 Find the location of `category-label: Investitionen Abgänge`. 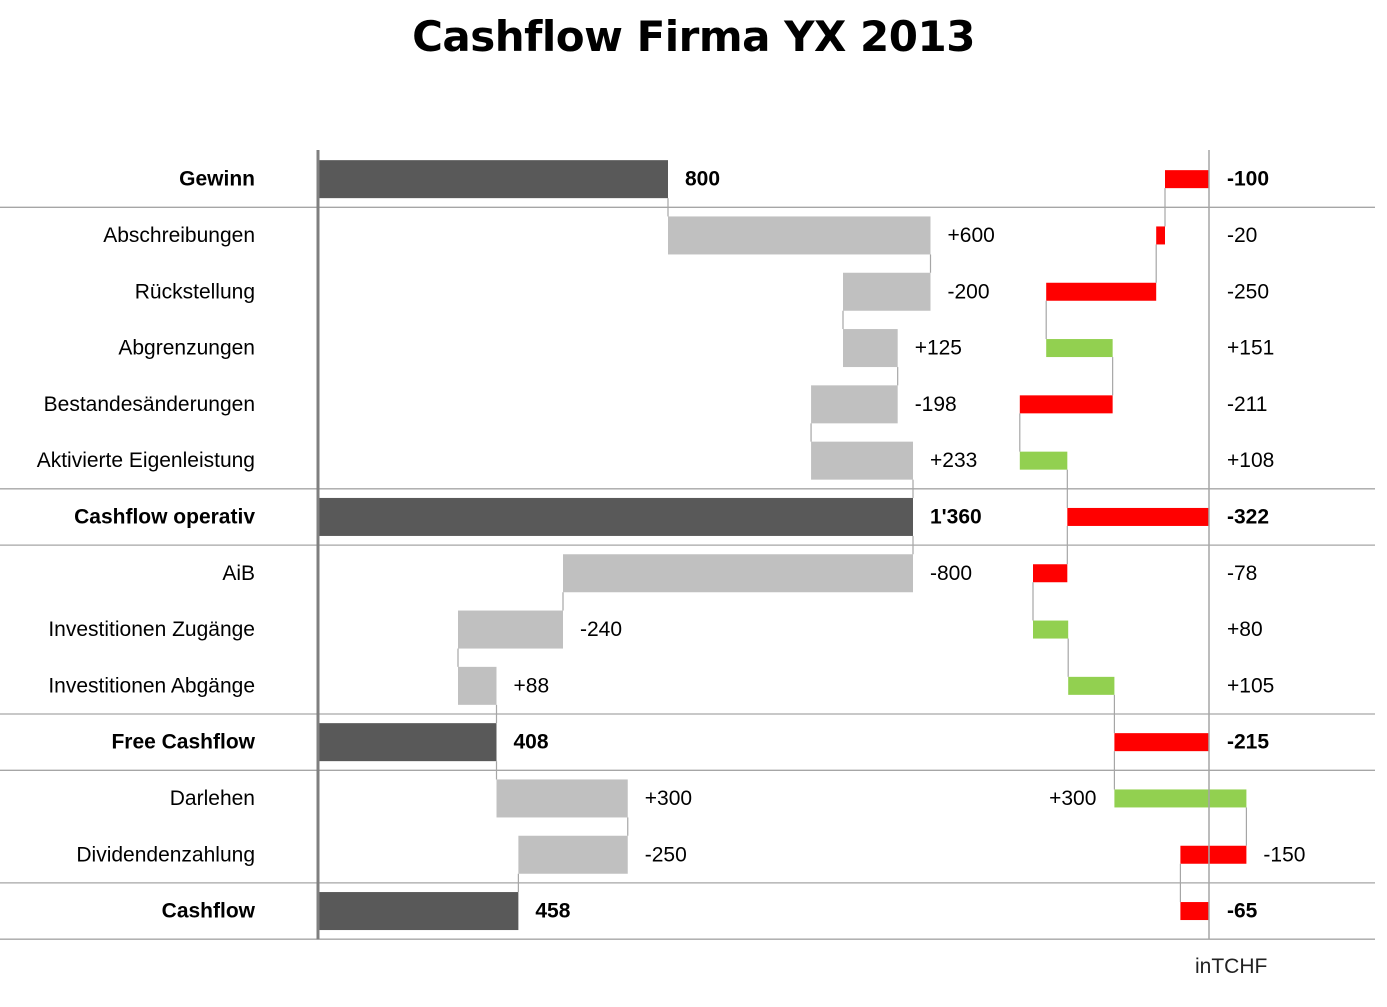

category-label: Investitionen Abgänge is located at coordinates (151, 685).